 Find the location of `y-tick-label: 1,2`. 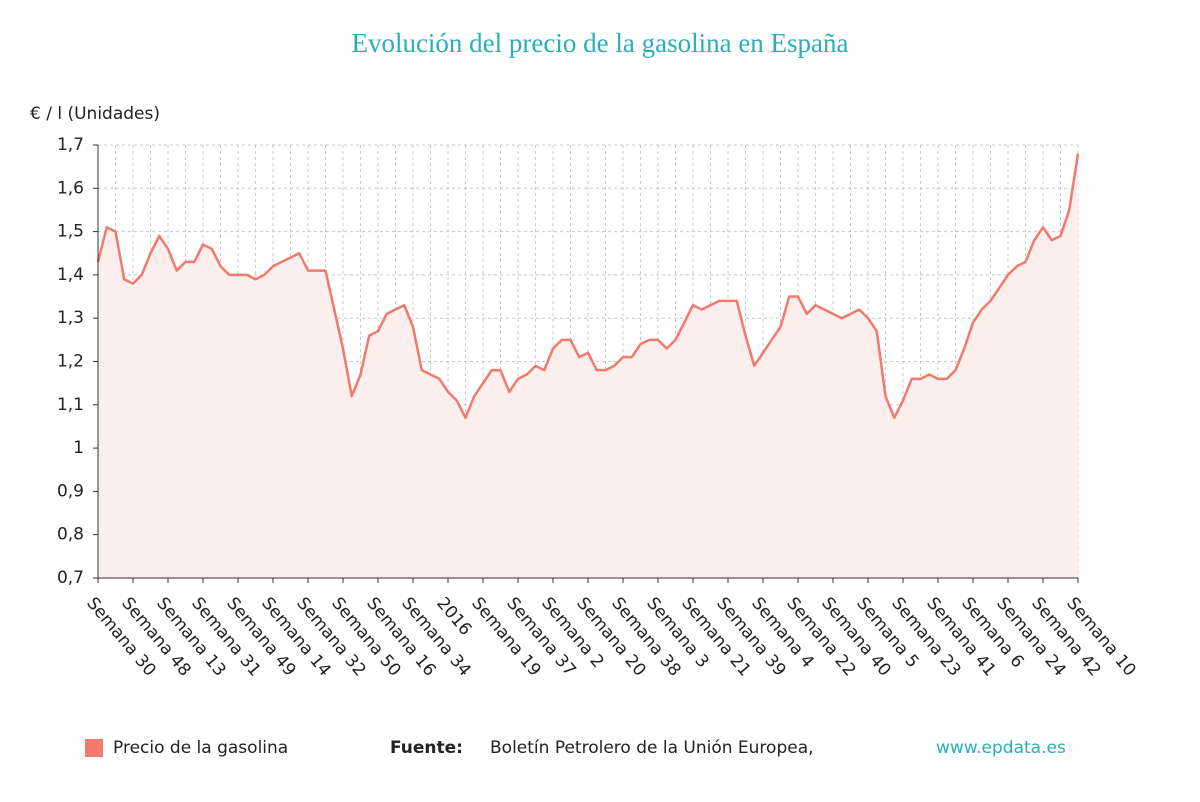

y-tick-label: 1,2 is located at coordinates (70, 362).